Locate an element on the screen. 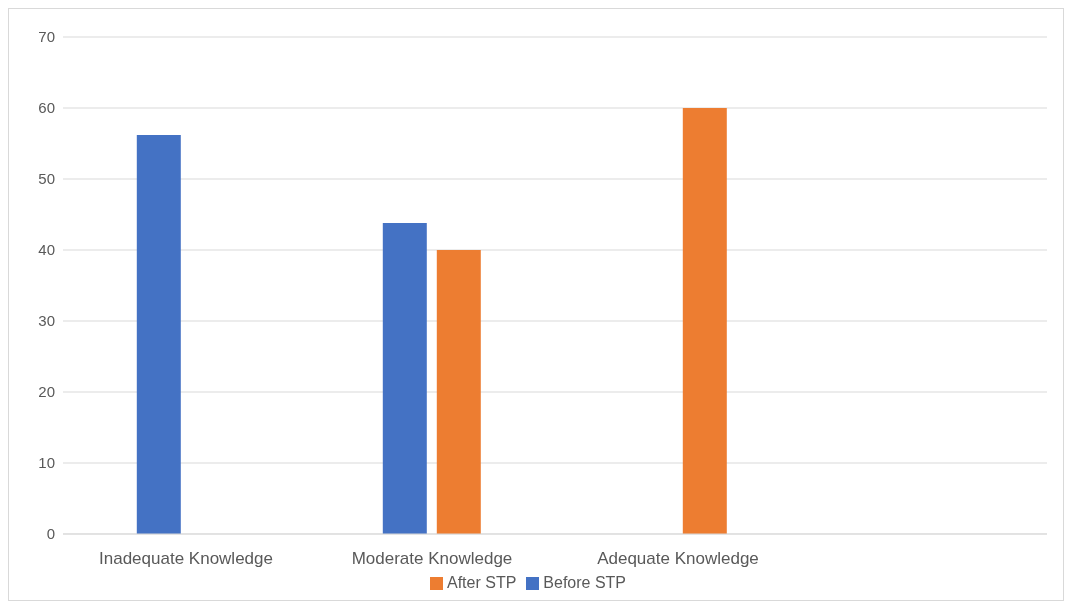 Image resolution: width=1072 pixels, height=609 pixels. y-tick-label: 40 is located at coordinates (46, 250).